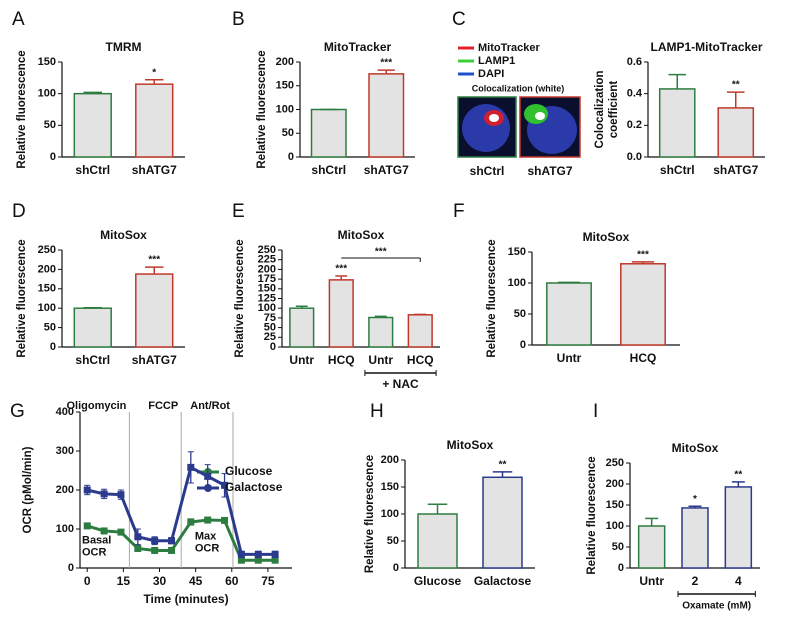 The height and width of the screenshot is (623, 798). Describe the element at coordinates (163, 406) in the screenshot. I see `annotation: FCCP` at that location.